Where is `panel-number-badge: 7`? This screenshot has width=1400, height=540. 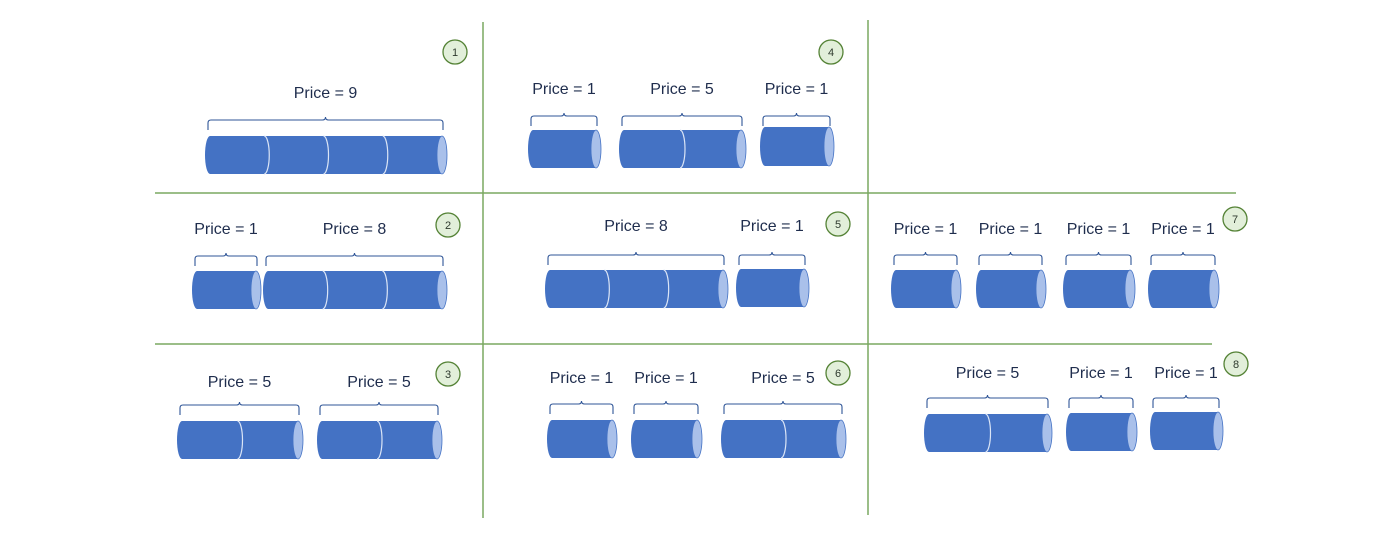 panel-number-badge: 7 is located at coordinates (1235, 219).